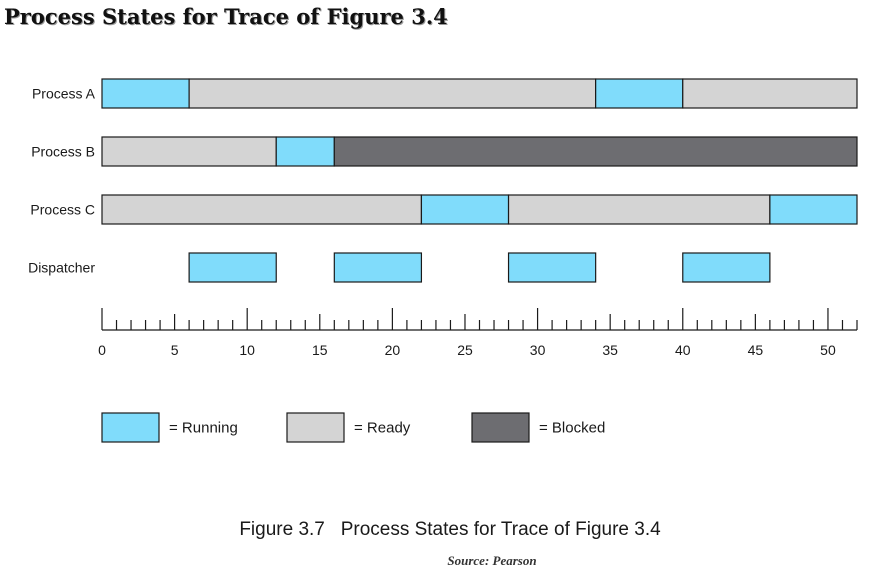 This screenshot has height=571, width=875. I want to click on legend-item-running: = Running, so click(169, 427).